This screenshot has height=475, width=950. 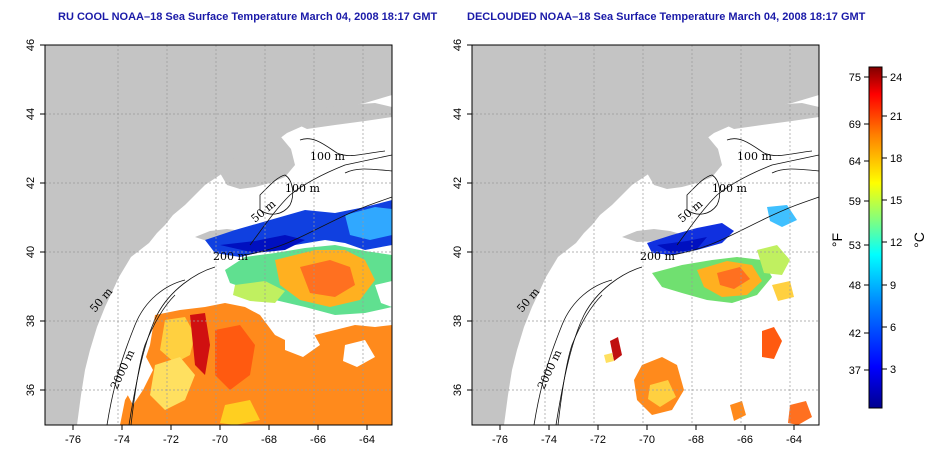 What do you see at coordinates (893, 328) in the screenshot?
I see `colorbar-c-tick: 6` at bounding box center [893, 328].